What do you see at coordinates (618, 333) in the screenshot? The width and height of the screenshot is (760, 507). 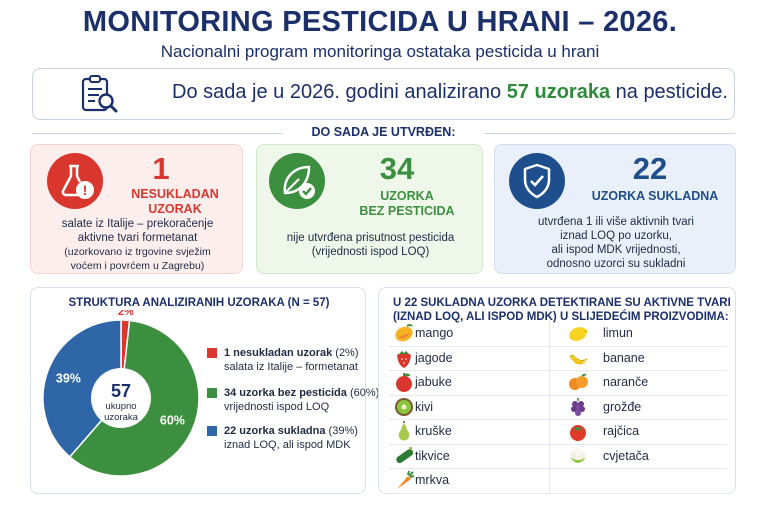 I see `product-label: limun` at bounding box center [618, 333].